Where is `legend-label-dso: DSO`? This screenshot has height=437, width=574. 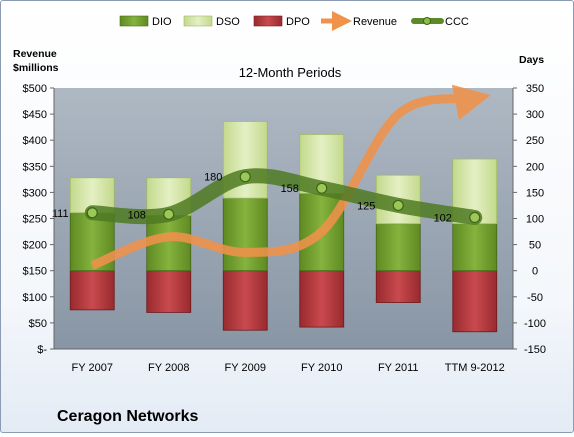
legend-label-dso: DSO is located at coordinates (228, 22).